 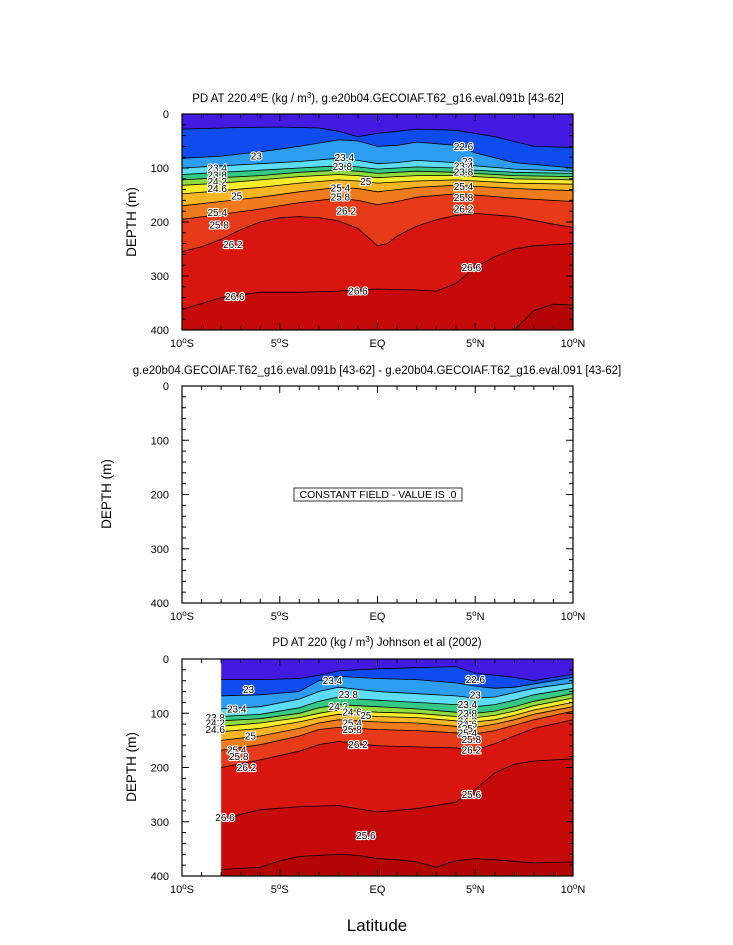 I want to click on constant-field-note: CONSTANT FIELD - VALUE IS .0, so click(x=378, y=495).